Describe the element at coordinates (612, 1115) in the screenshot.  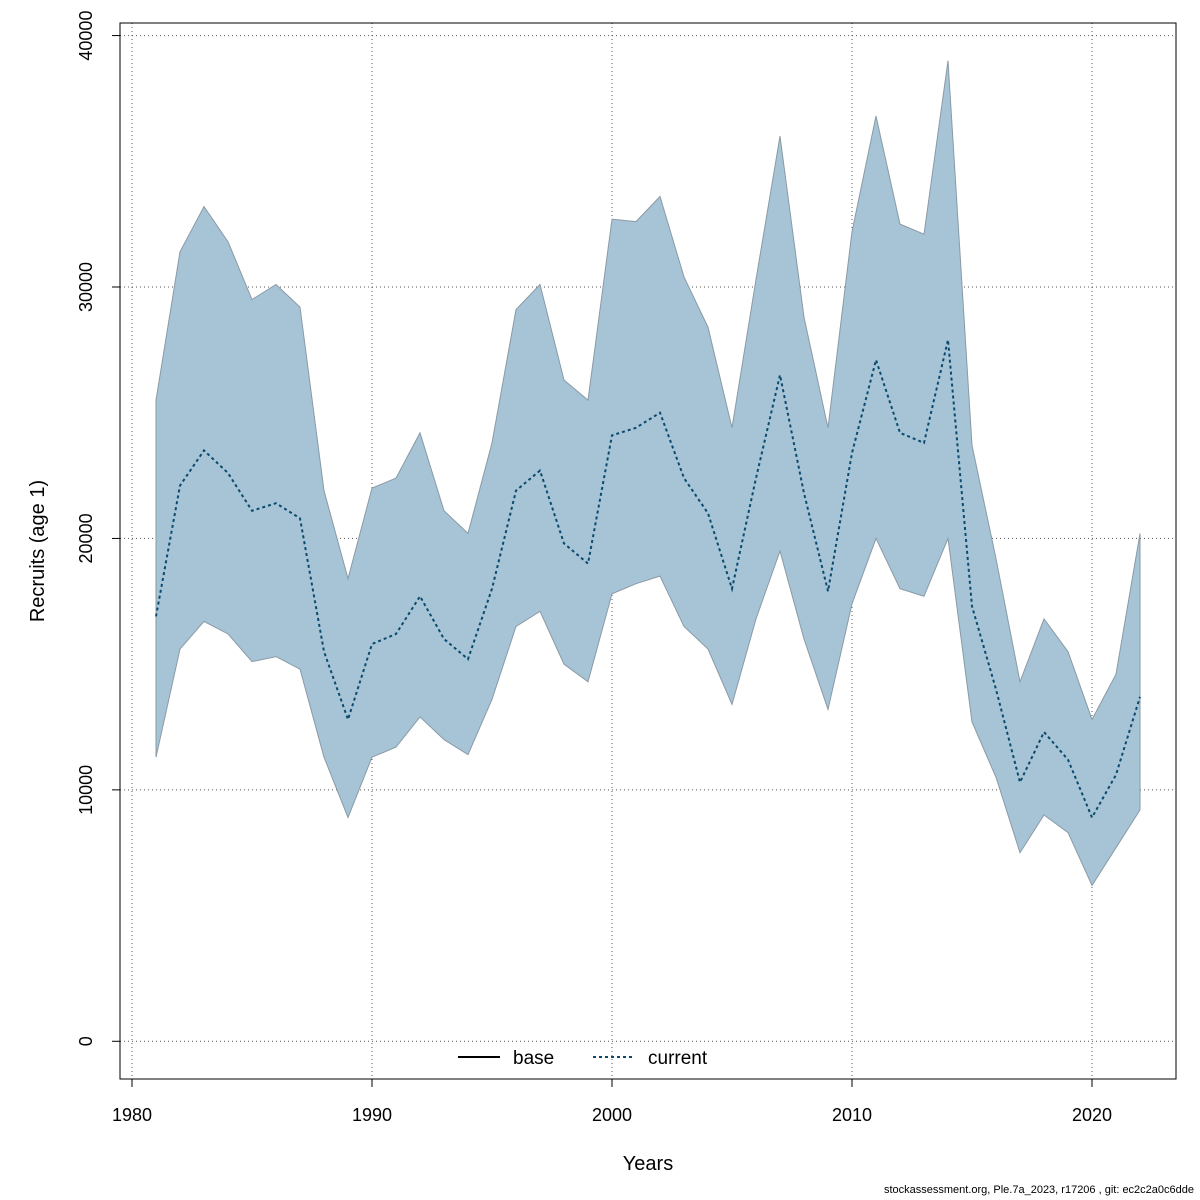
I see `x-tick-label: 2000` at that location.